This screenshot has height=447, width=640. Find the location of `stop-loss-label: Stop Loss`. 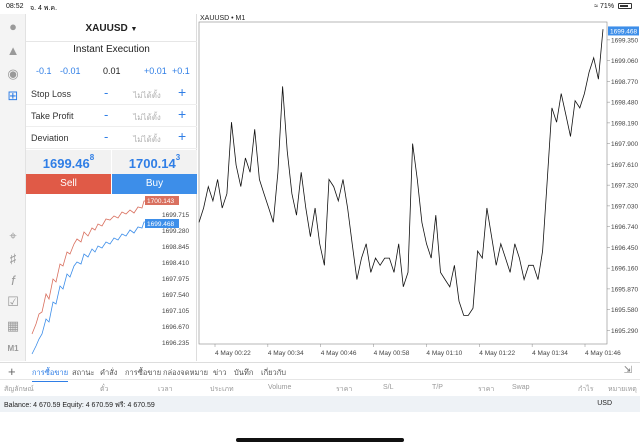

stop-loss-label: Stop Loss is located at coordinates (51, 94).